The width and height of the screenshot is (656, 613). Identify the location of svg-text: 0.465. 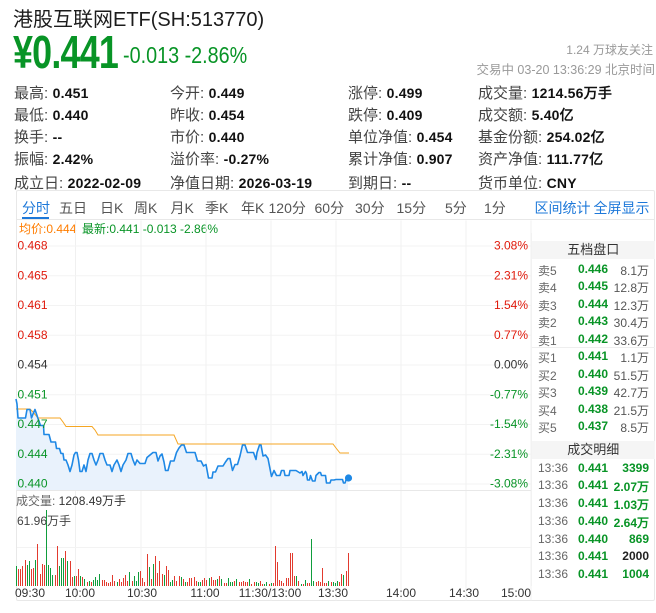
(33, 275).